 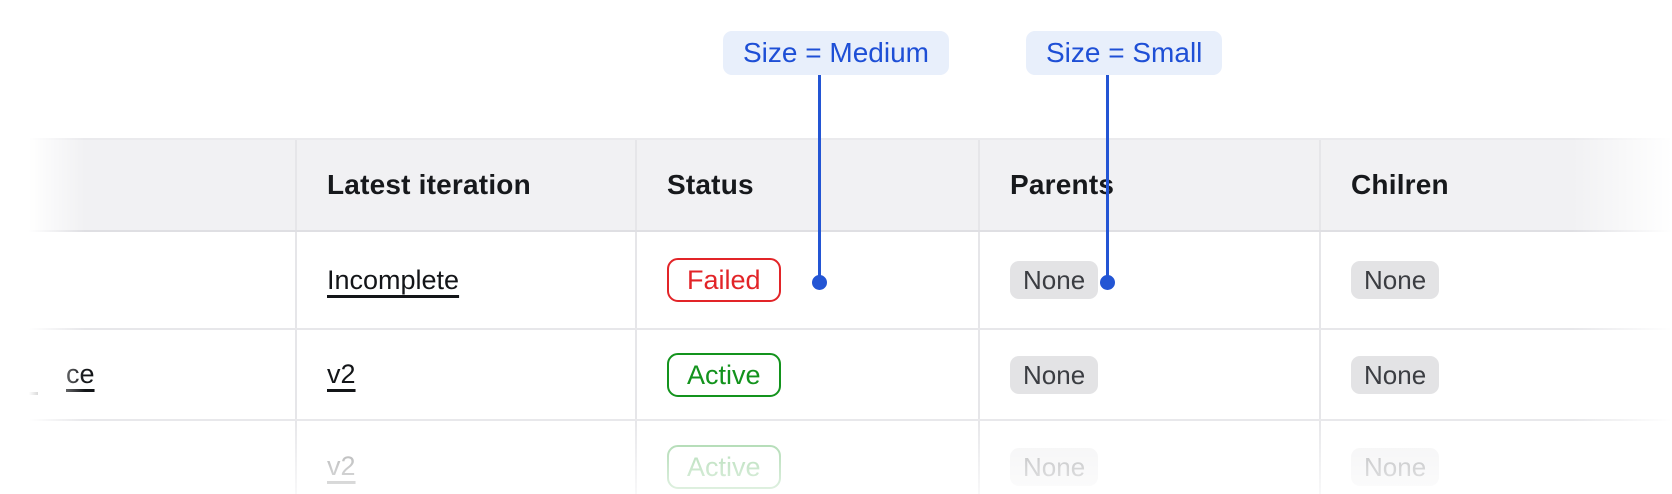 I want to click on cell-status: Failed, so click(x=808, y=280).